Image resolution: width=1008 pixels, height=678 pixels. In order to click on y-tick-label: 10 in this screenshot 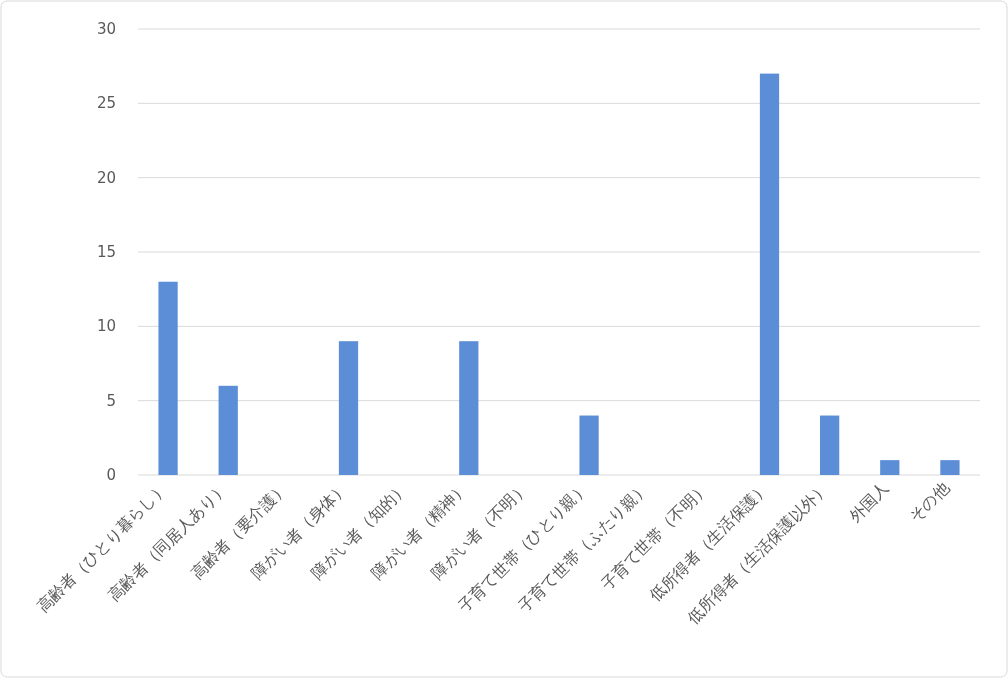, I will do `click(106, 326)`.